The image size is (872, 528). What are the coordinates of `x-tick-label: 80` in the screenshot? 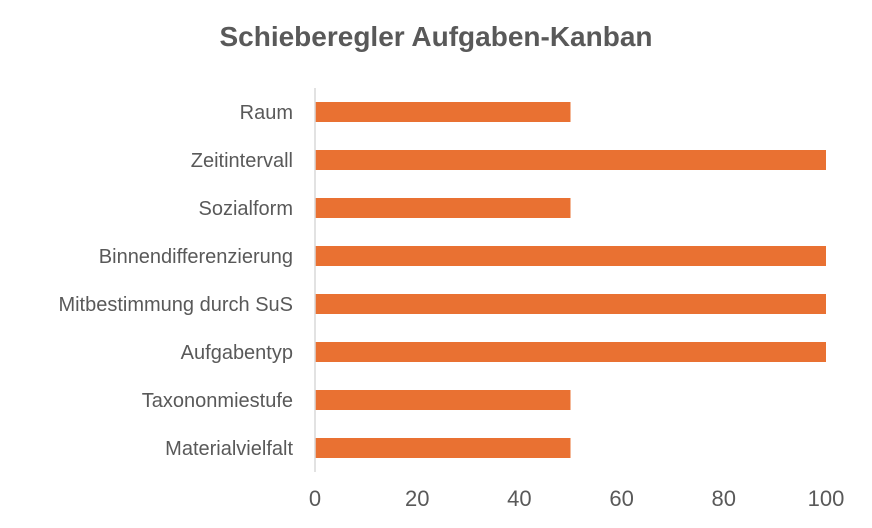 It's located at (724, 498).